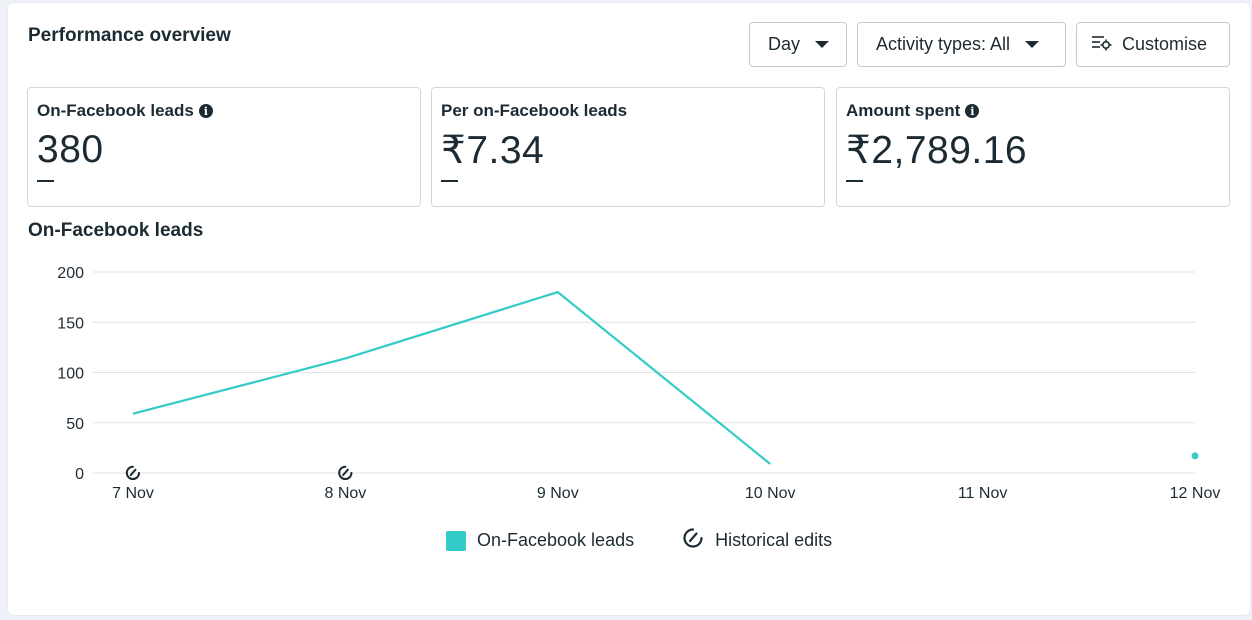 This screenshot has width=1252, height=620. I want to click on metric-label-text: Amount spent, so click(903, 110).